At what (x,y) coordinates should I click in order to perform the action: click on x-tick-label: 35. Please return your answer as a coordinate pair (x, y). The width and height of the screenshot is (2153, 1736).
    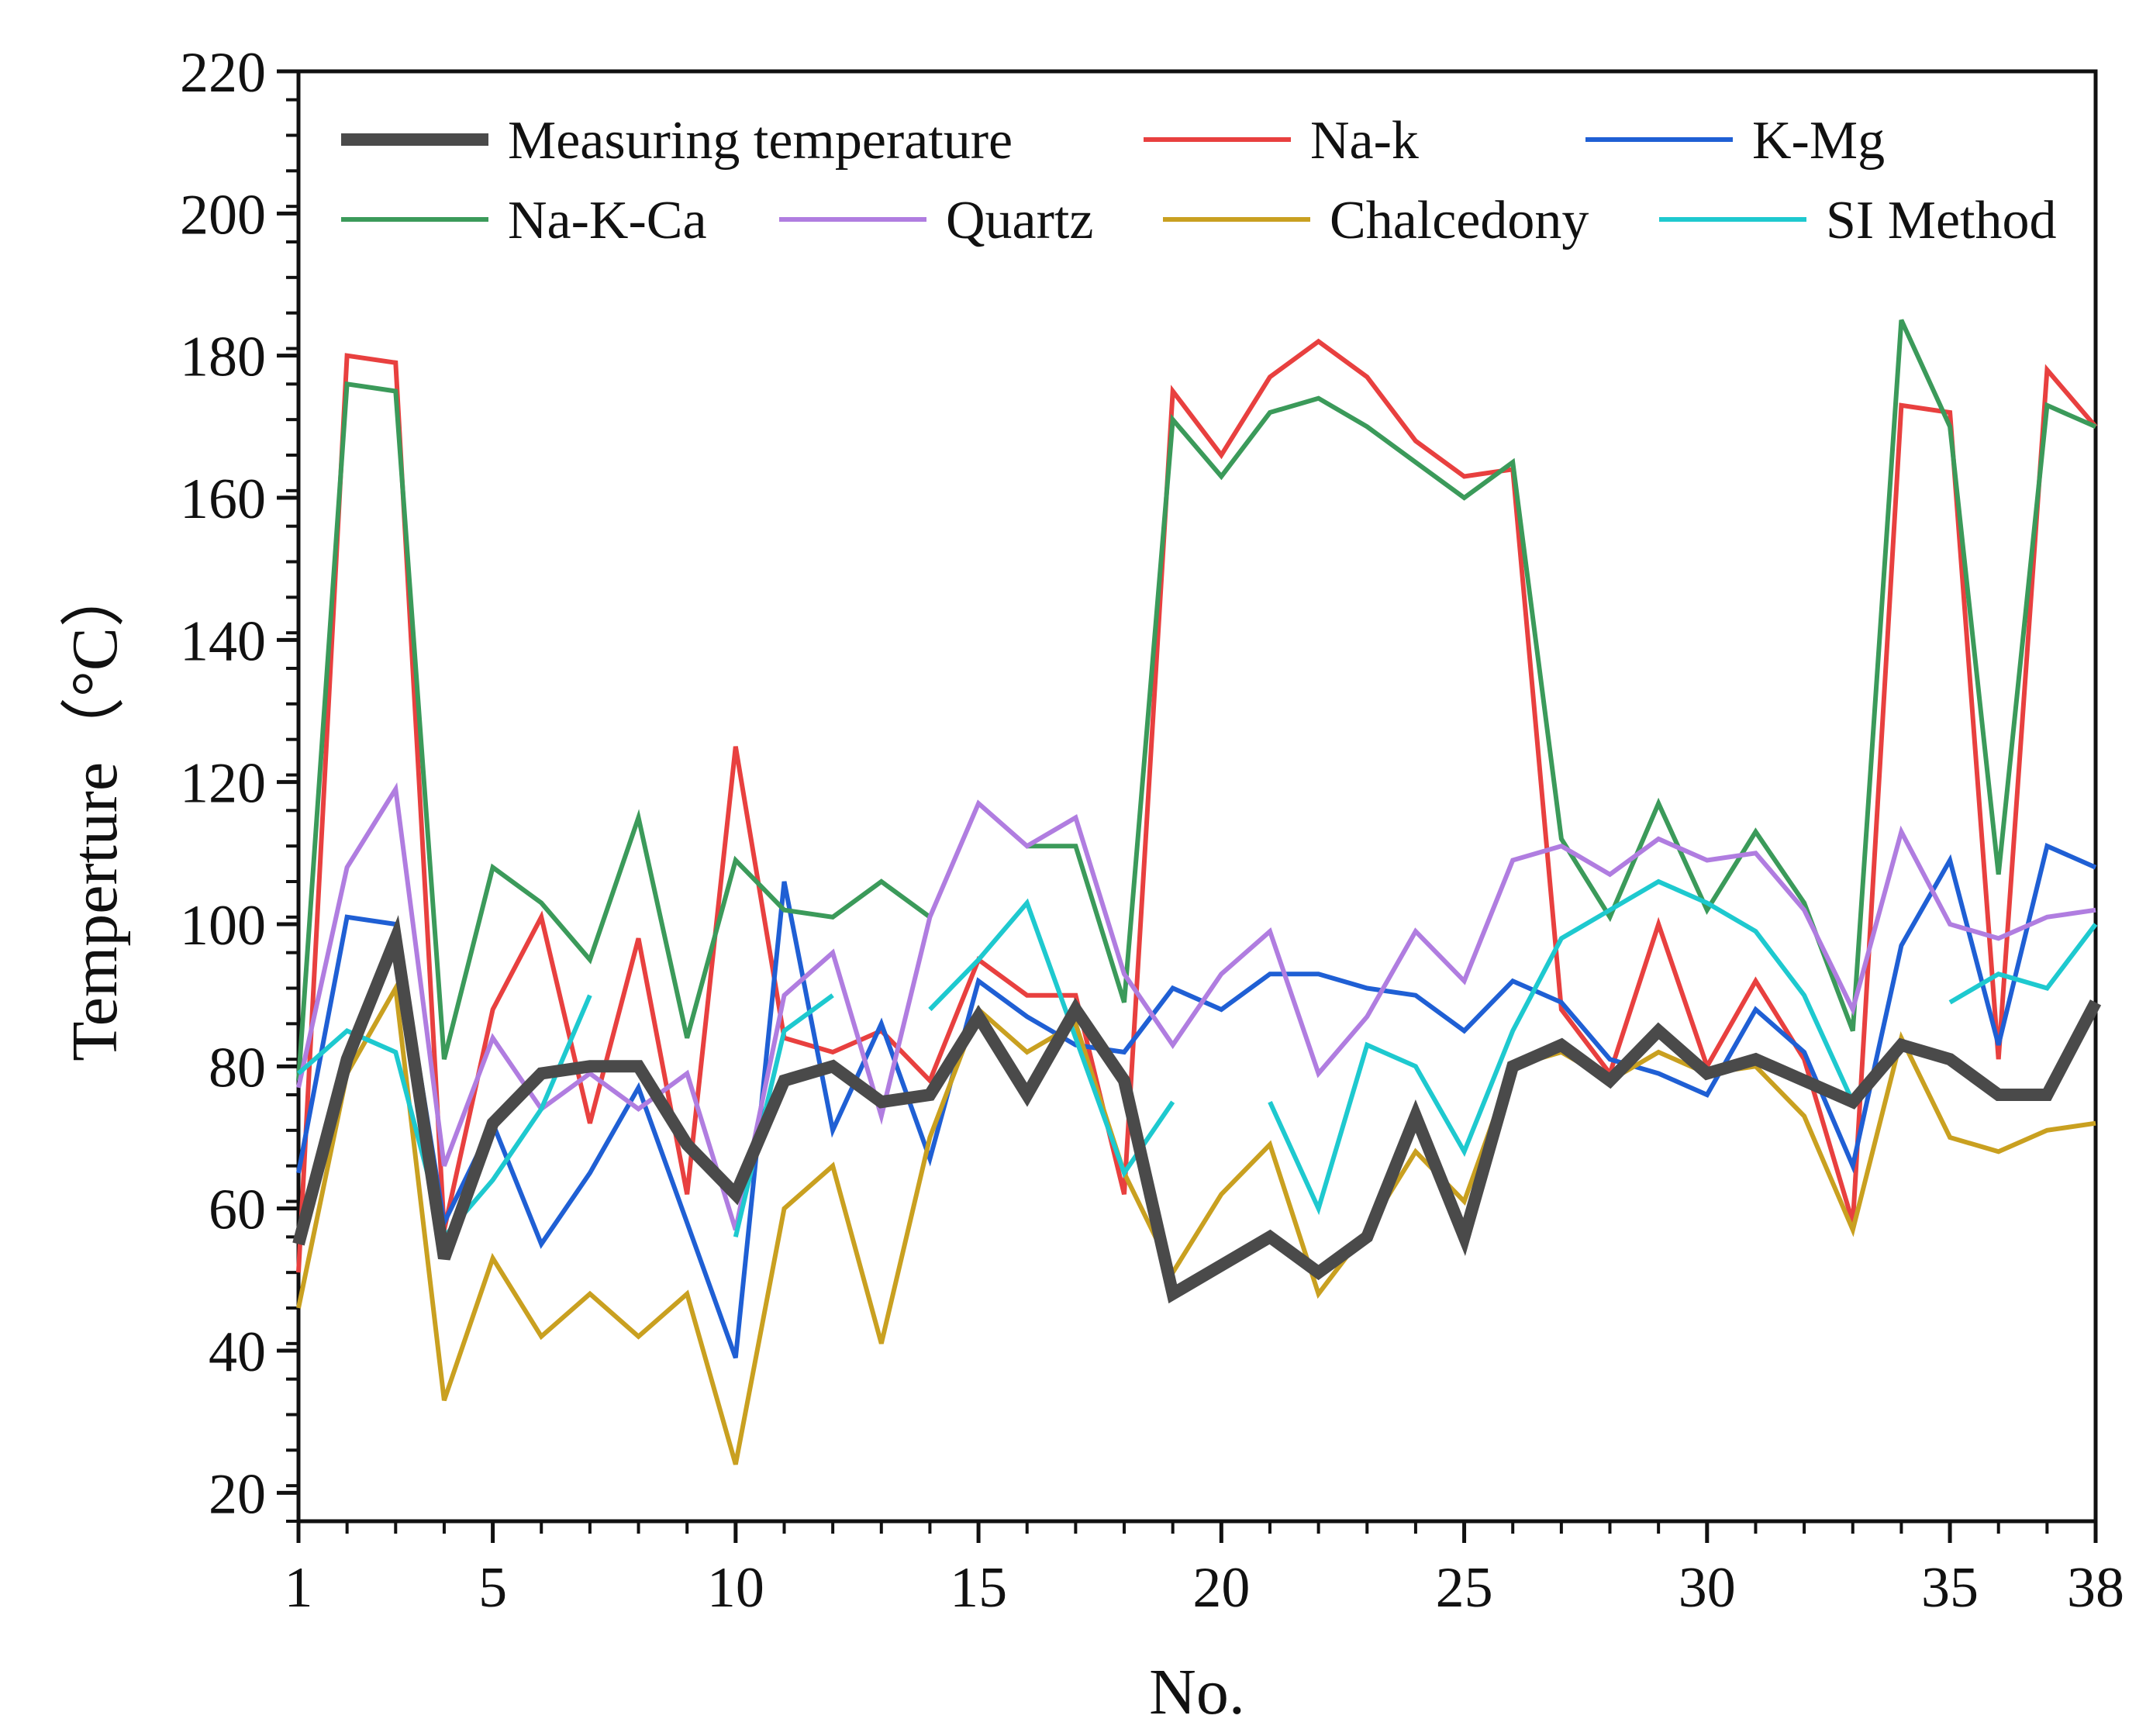
    Looking at the image, I should click on (1950, 1588).